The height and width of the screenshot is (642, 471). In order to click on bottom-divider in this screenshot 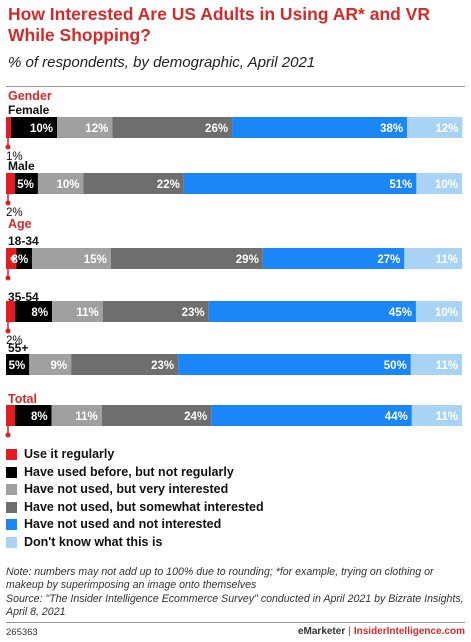, I will do `click(235, 622)`.